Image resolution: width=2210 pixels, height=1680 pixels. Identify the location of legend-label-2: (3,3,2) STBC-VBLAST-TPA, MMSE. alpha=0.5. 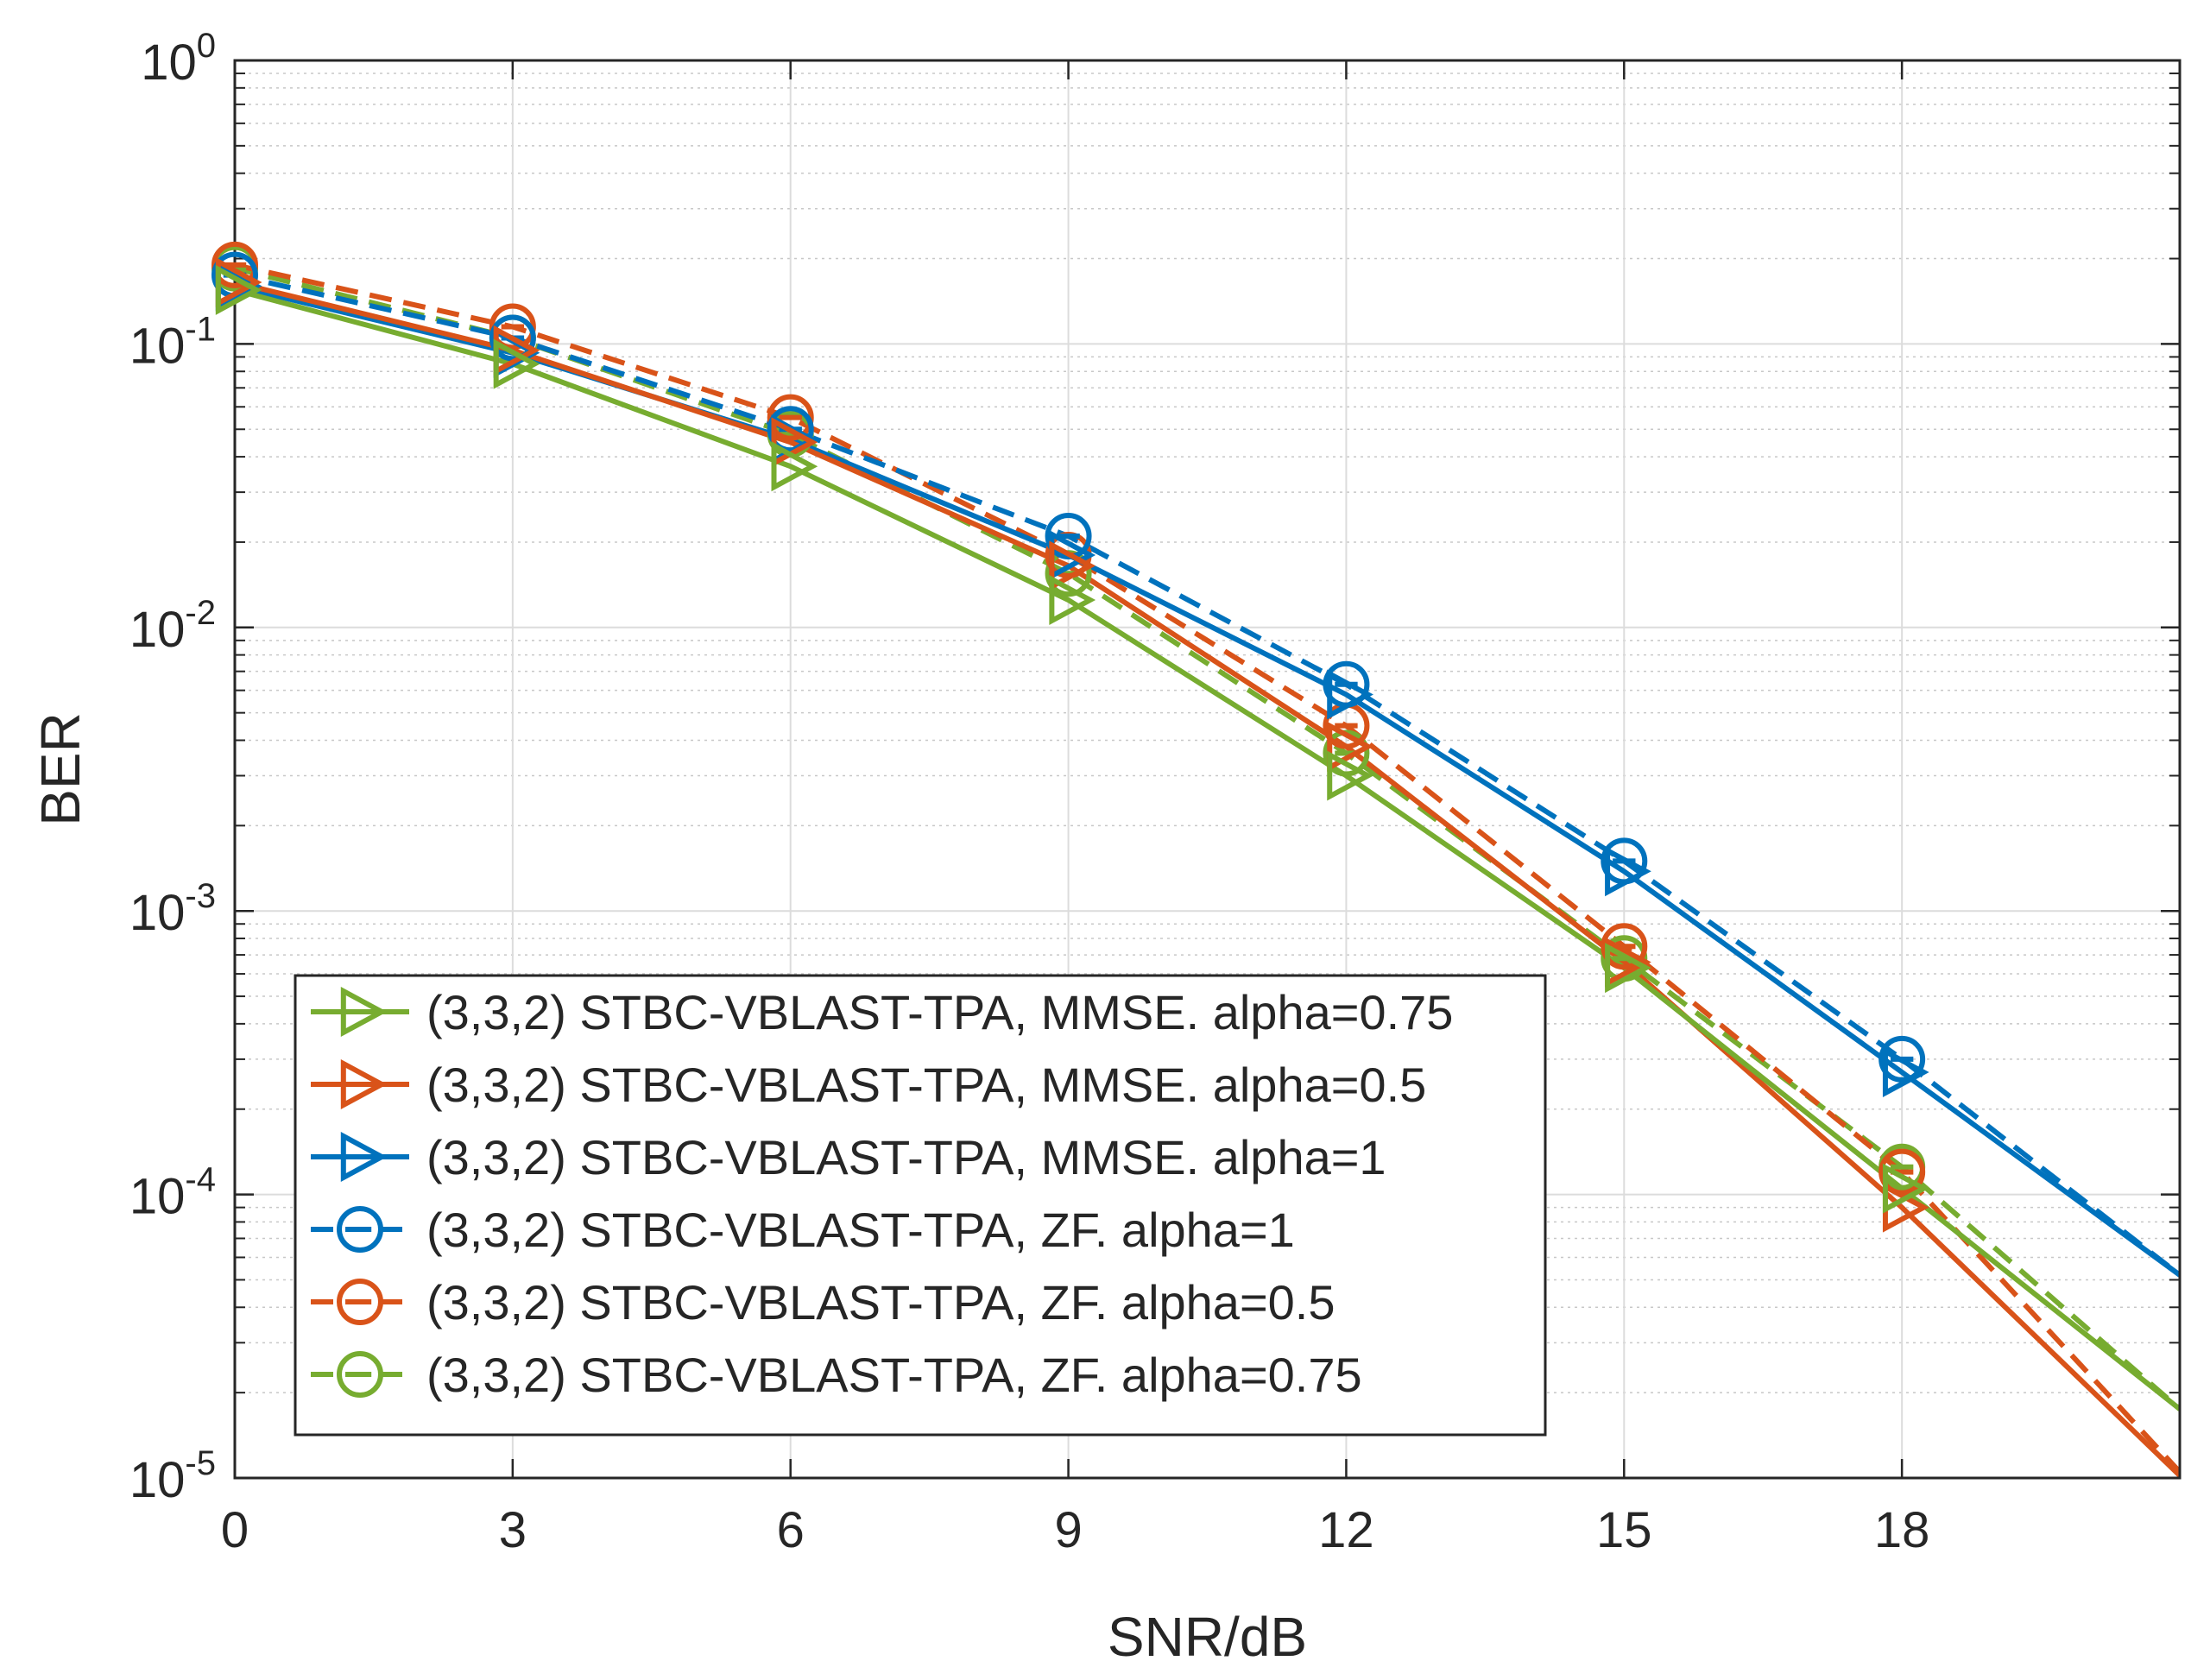
(926, 1085).